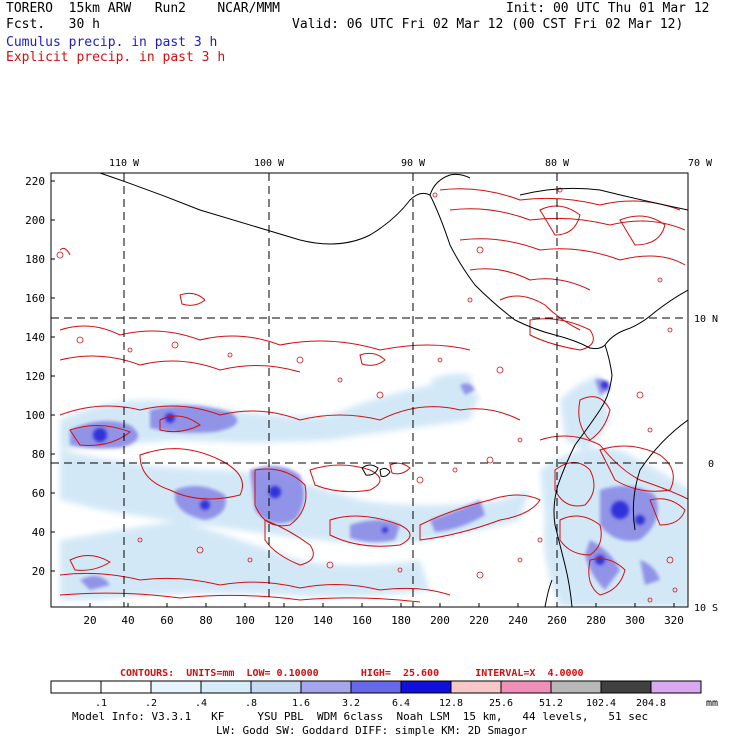  What do you see at coordinates (301, 703) in the screenshot?
I see `colorbar-label: 1.6` at bounding box center [301, 703].